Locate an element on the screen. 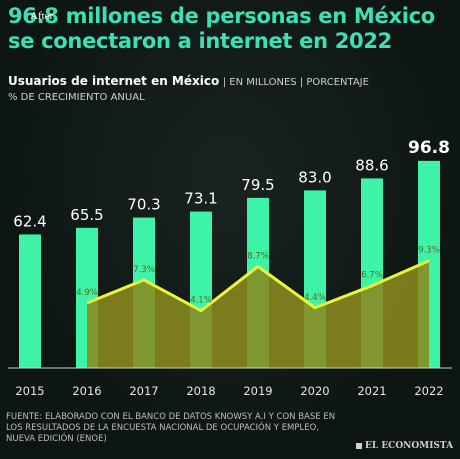  brand-logo: EL ECONOMISTA is located at coordinates (404, 446).